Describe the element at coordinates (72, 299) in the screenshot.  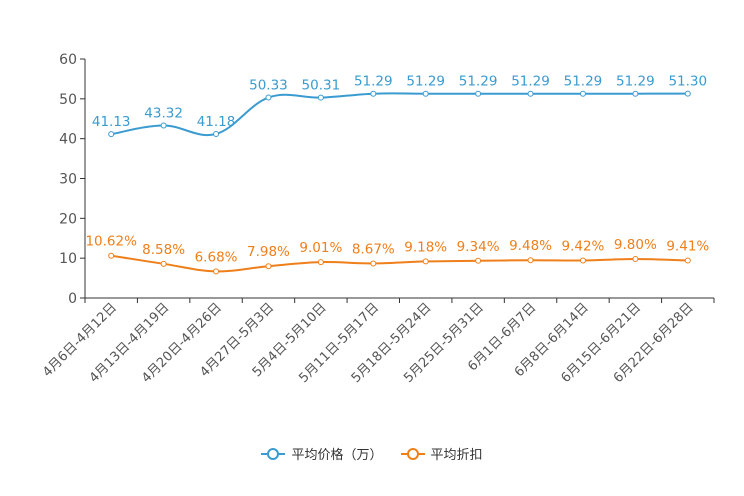
I see `y-tick-label: 0` at that location.